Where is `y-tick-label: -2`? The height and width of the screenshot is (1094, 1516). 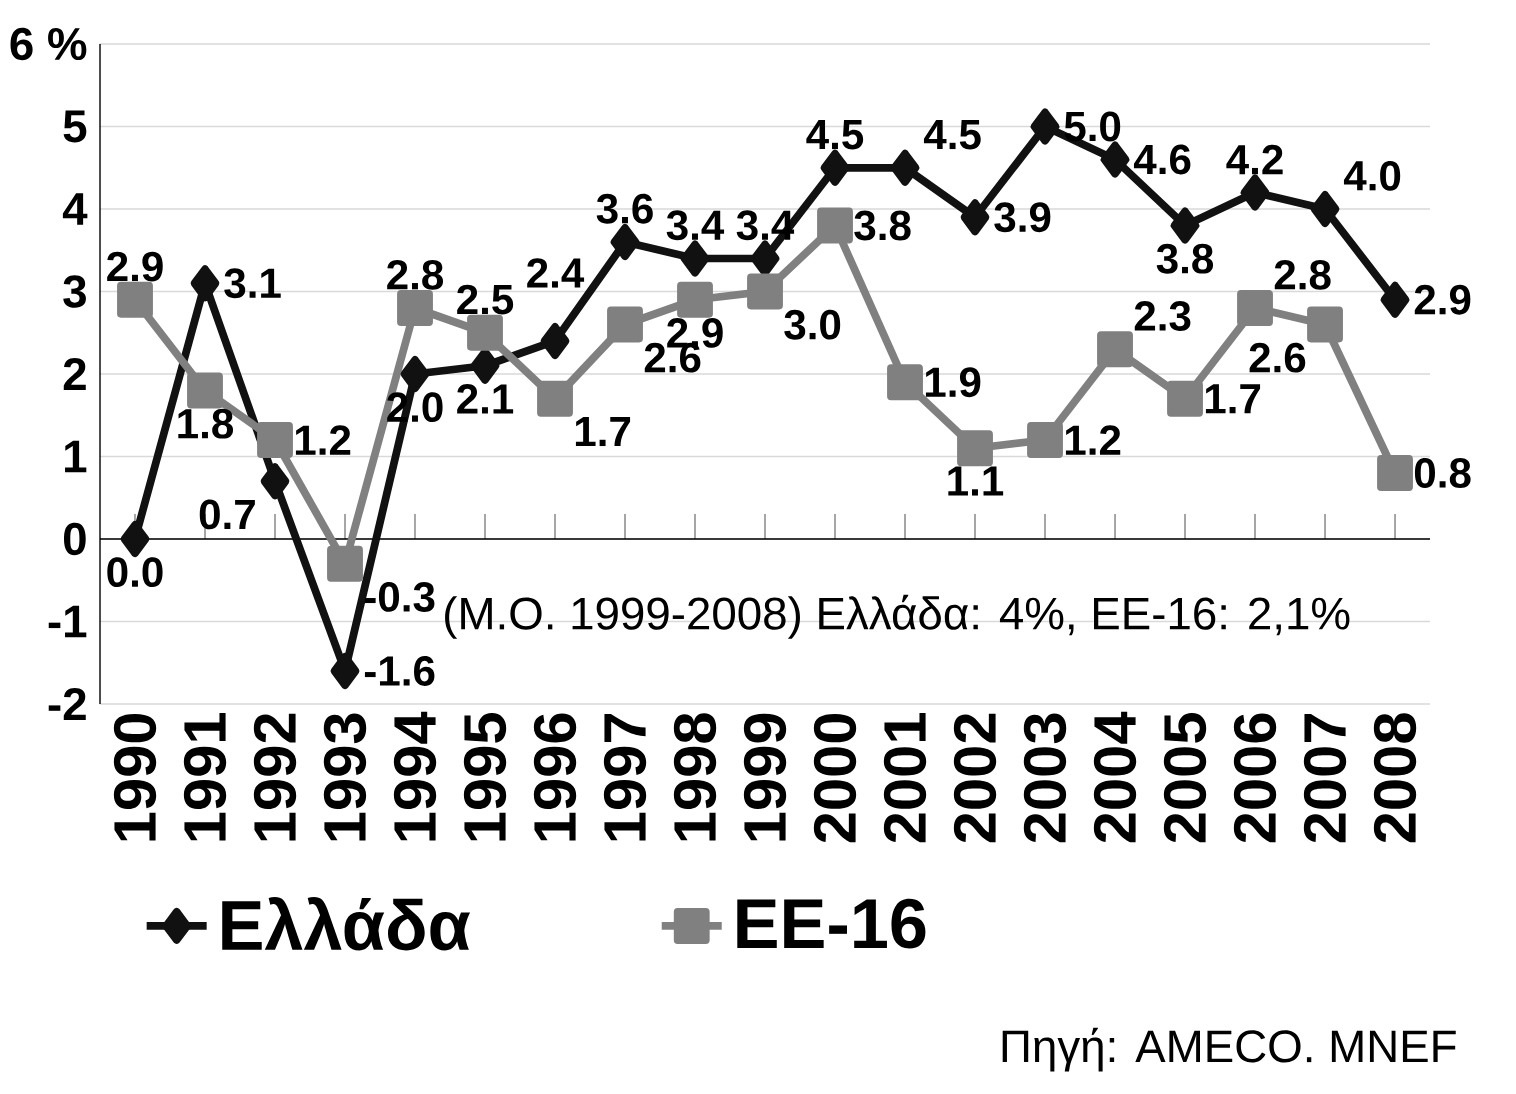
y-tick-label: -2 is located at coordinates (67, 704).